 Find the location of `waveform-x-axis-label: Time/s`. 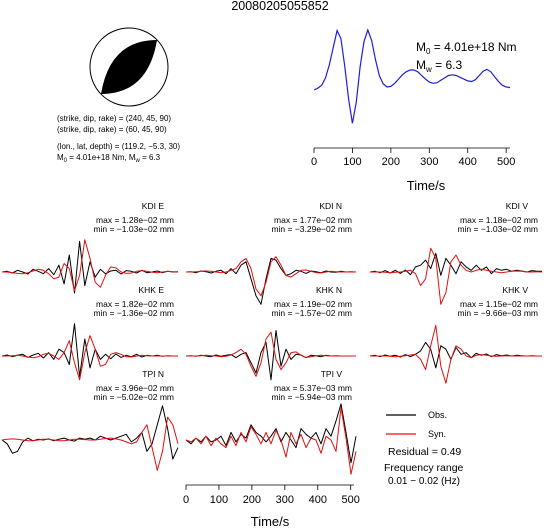

waveform-x-axis-label: Time/s is located at coordinates (270, 521).